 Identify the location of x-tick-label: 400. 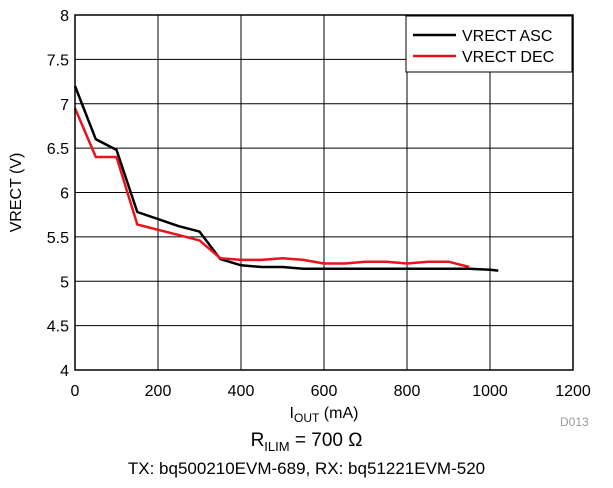
(241, 391).